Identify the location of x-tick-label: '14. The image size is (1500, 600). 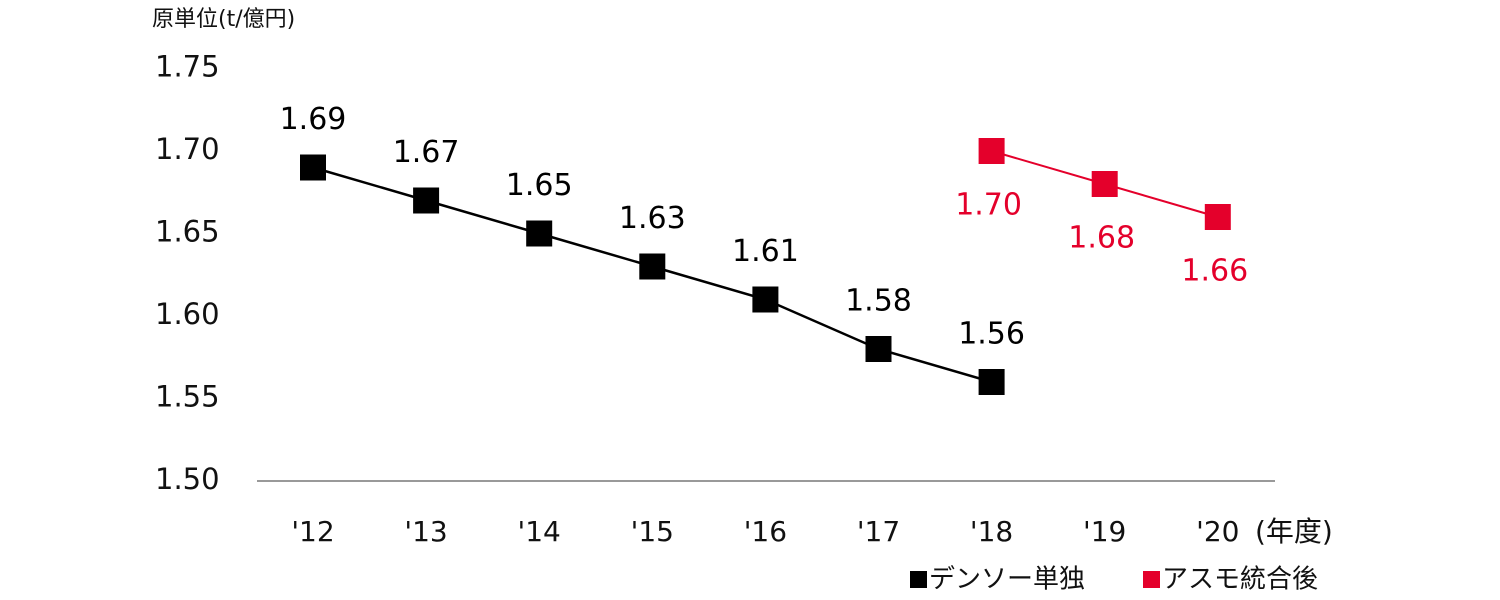
(539, 531).